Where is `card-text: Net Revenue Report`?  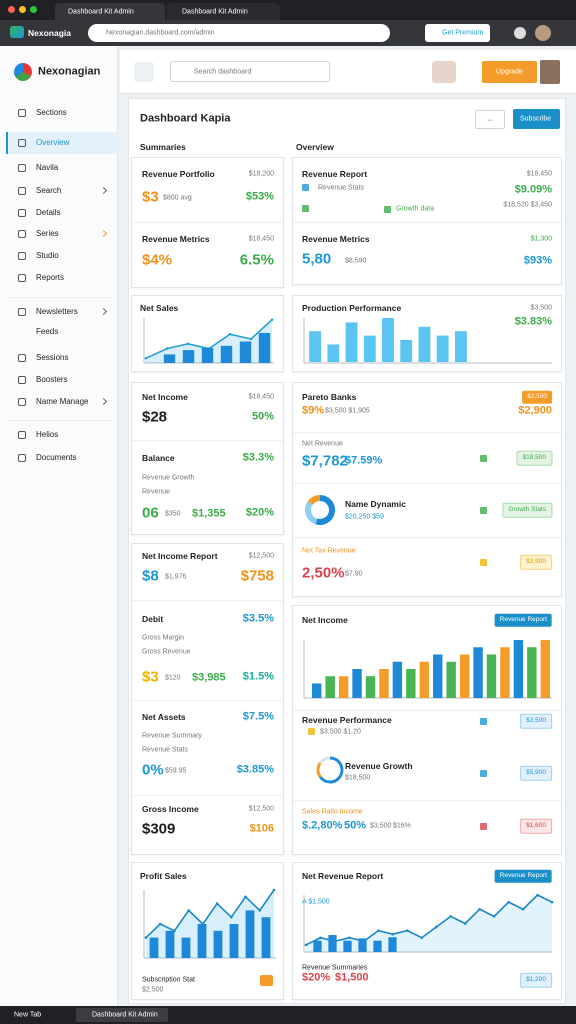 card-text: Net Revenue Report is located at coordinates (343, 875).